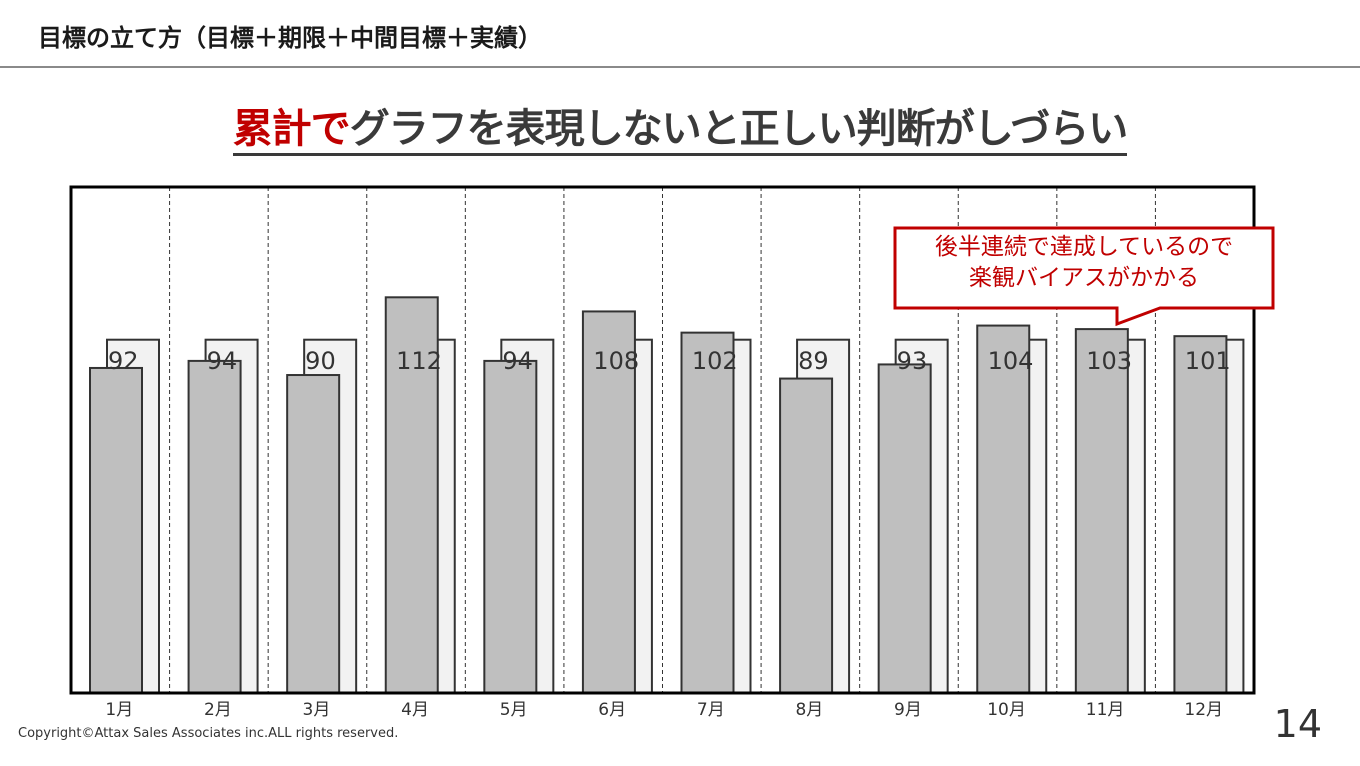 This screenshot has width=1360, height=766. What do you see at coordinates (119, 710) in the screenshot?
I see `x-tick-label: 1月` at bounding box center [119, 710].